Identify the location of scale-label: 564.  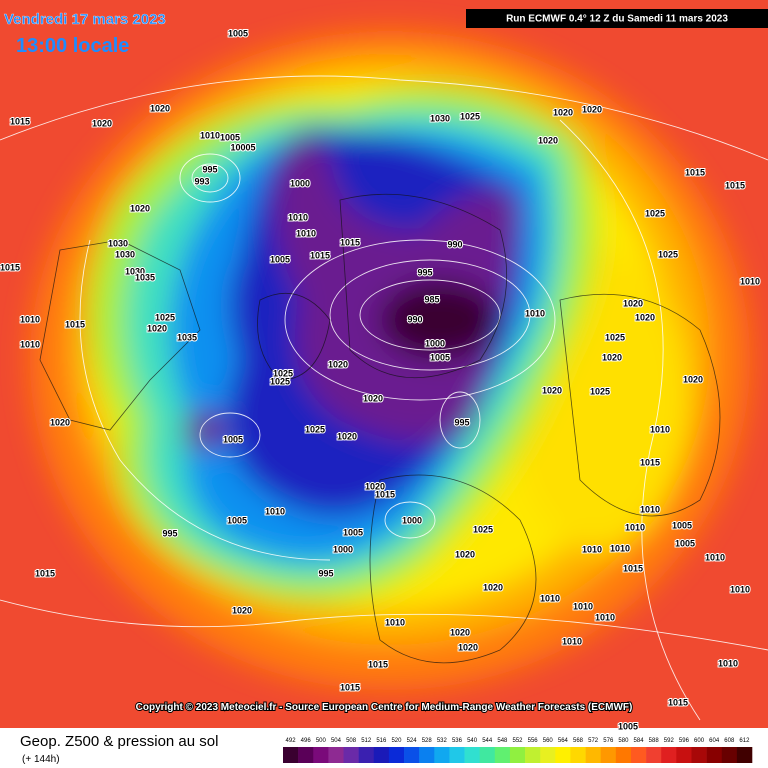
(563, 741).